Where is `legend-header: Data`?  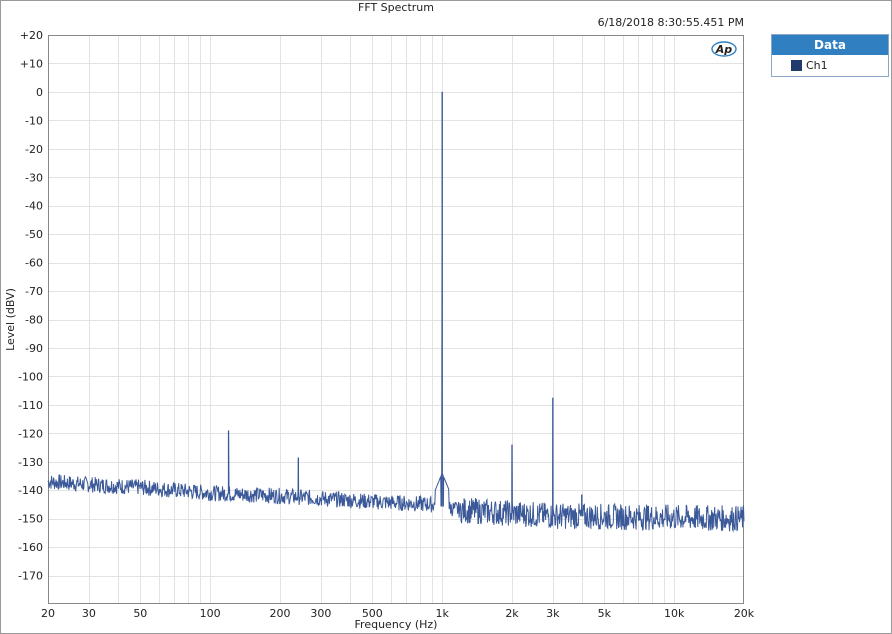 legend-header: Data is located at coordinates (830, 45).